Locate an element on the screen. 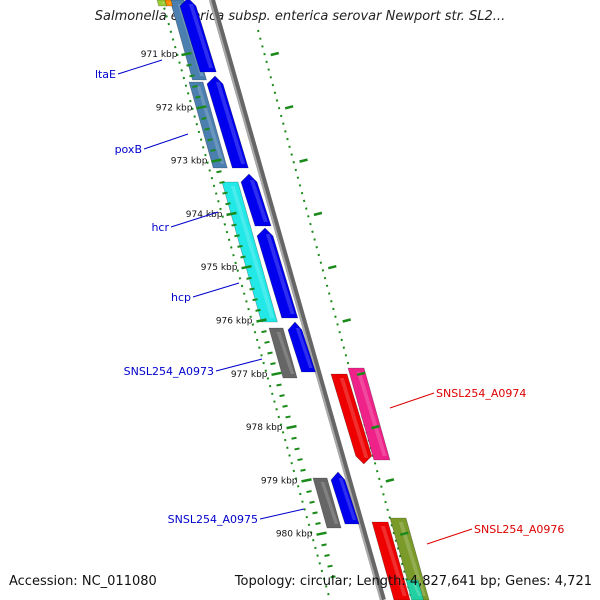 This screenshot has height=600, width=600. tick-label-980: 980 kbp is located at coordinates (294, 535).